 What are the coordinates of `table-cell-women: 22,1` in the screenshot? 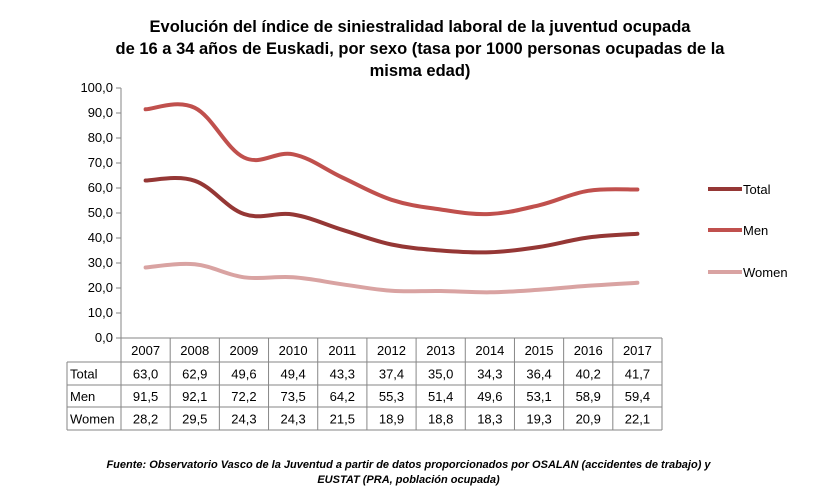 It's located at (637, 419).